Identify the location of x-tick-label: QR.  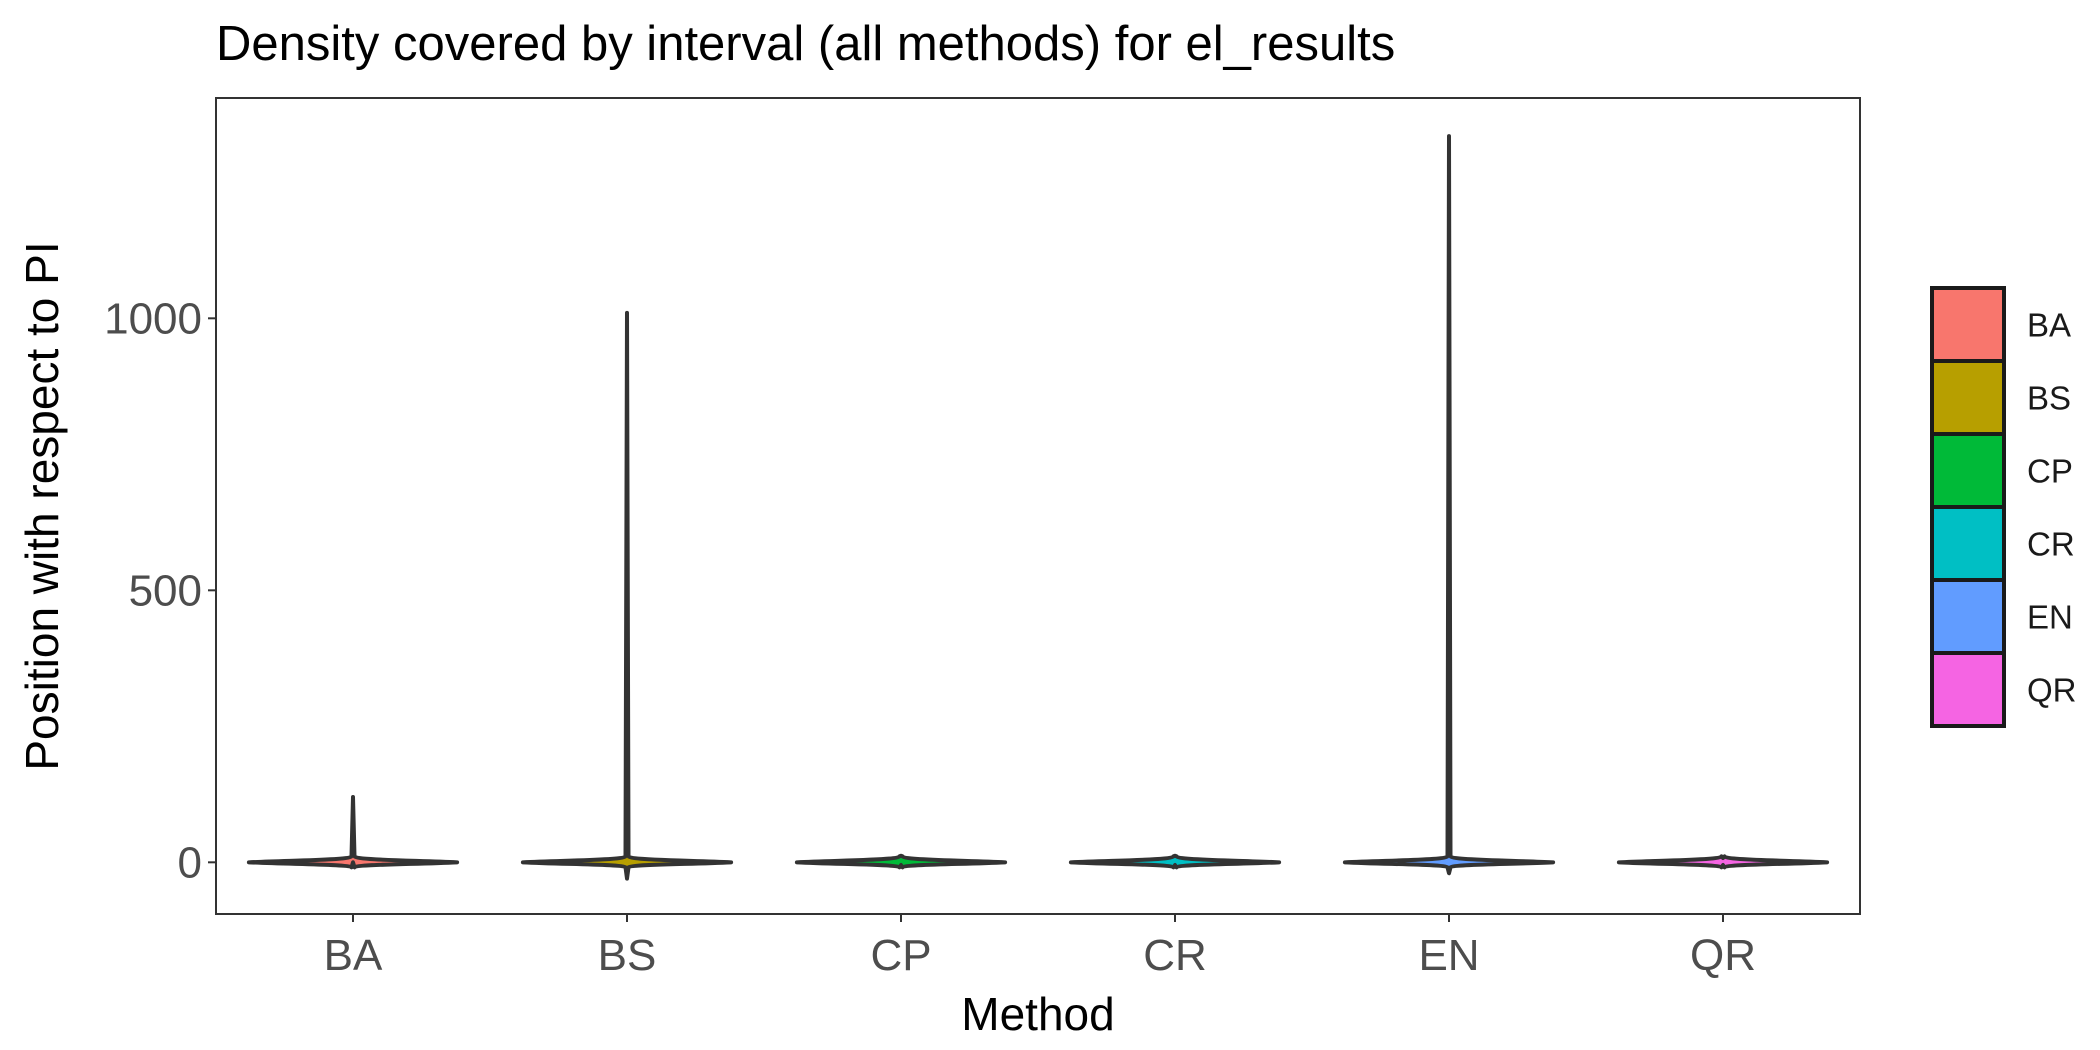
(1723, 955).